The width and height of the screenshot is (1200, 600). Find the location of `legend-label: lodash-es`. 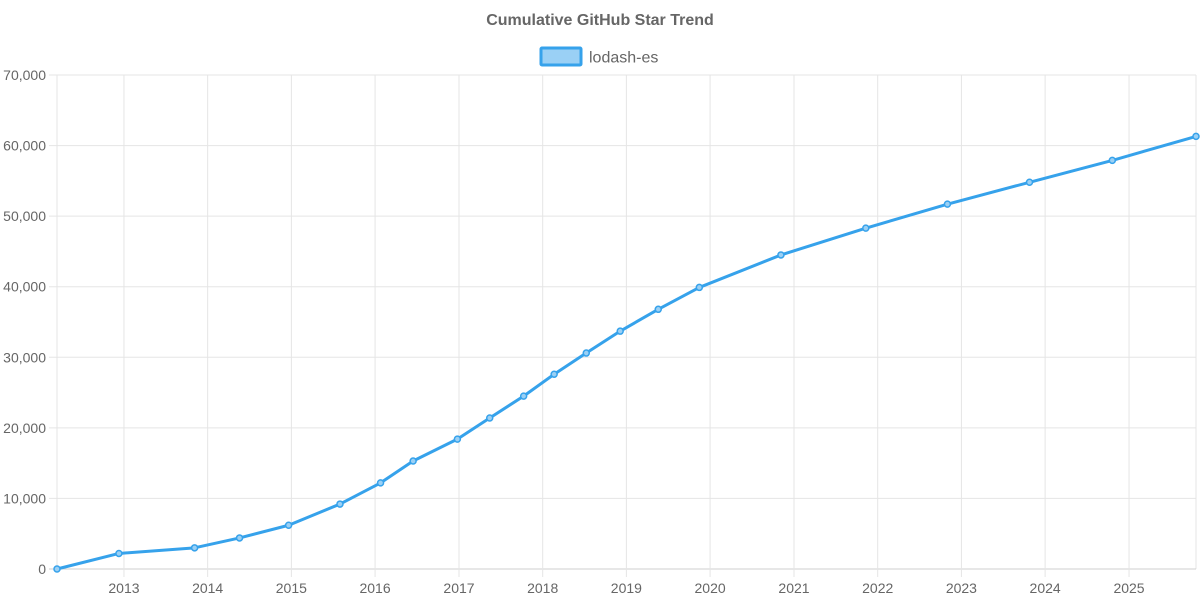

legend-label: lodash-es is located at coordinates (623, 58).